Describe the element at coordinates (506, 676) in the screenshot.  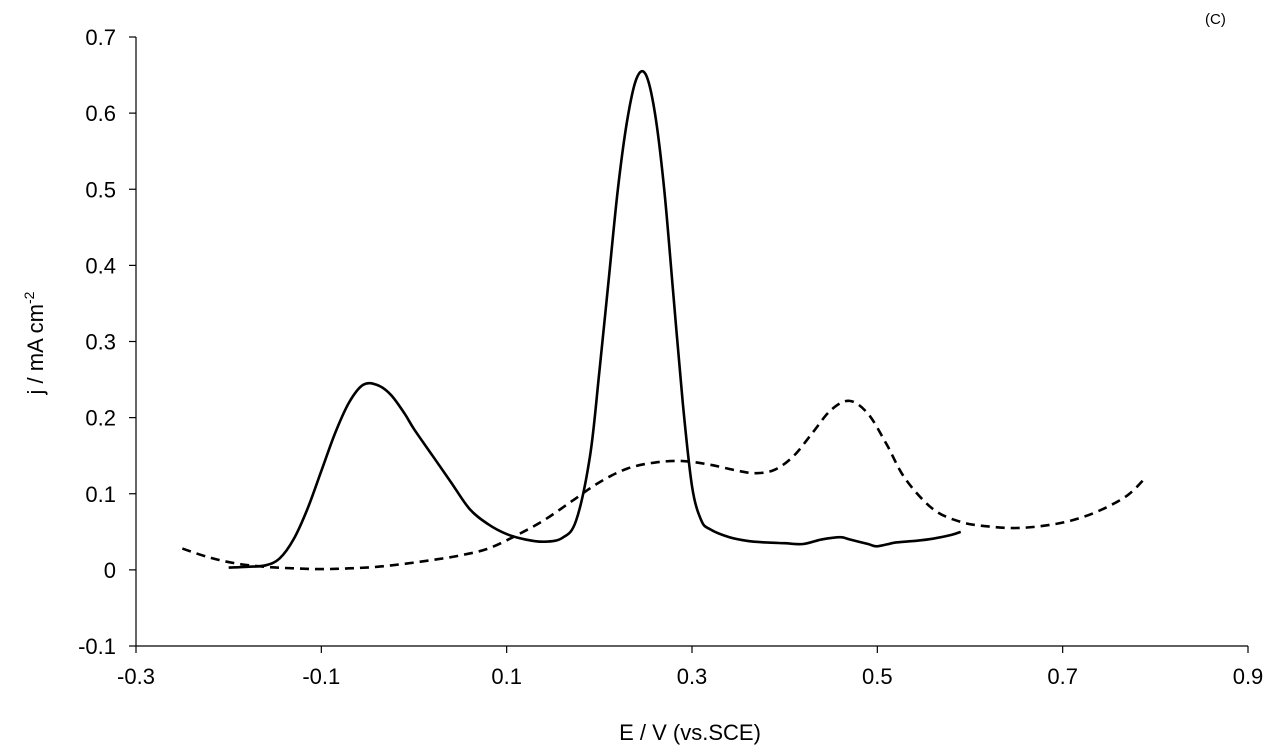
I see `x-tick-label: 0.1` at that location.